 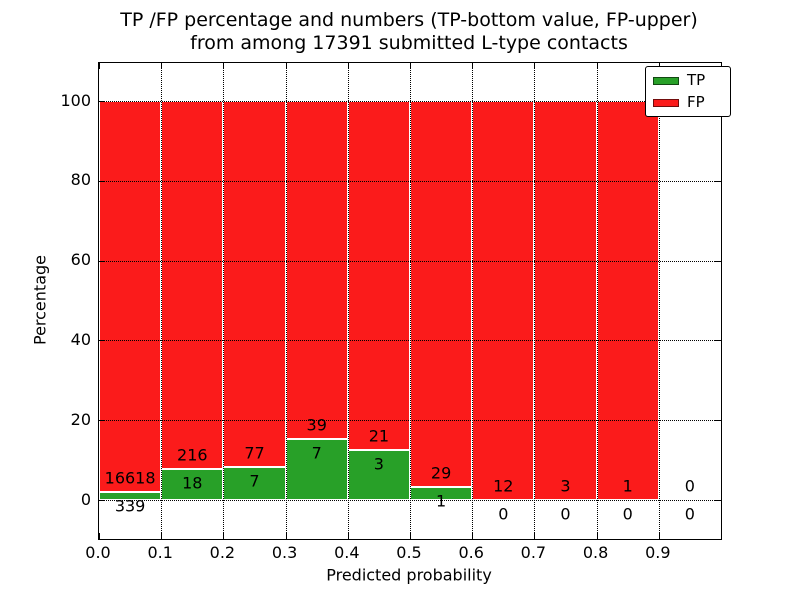 I want to click on x-tick-label: 0.2, so click(x=222, y=552).